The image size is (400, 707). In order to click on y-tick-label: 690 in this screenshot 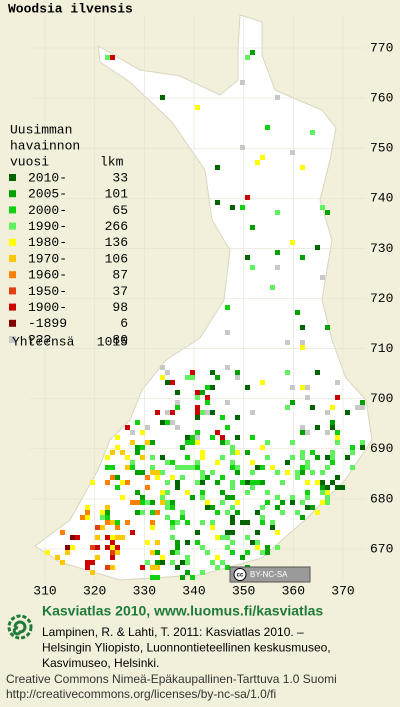, I will do `click(381, 448)`.